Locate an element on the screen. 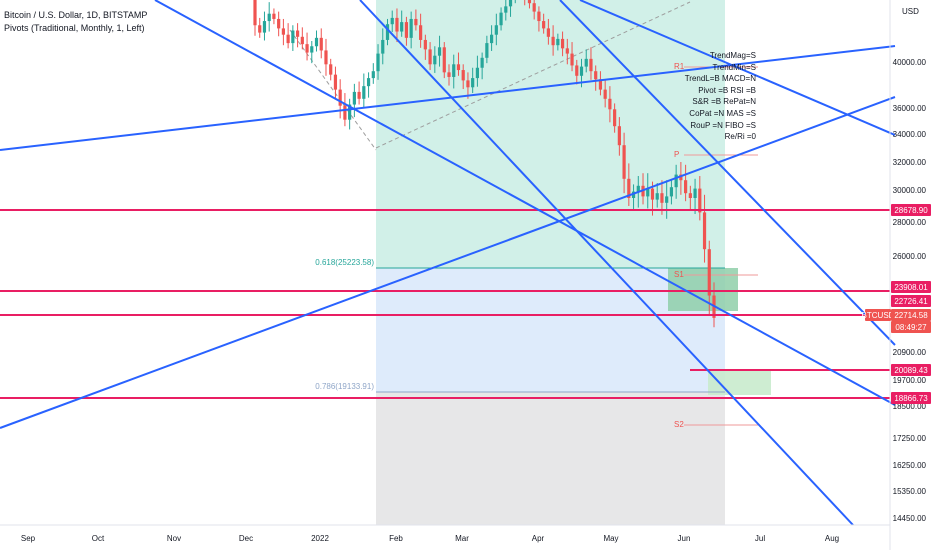 The height and width of the screenshot is (550, 932). signal-row: RouP =N FIBO =S is located at coordinates (723, 125).